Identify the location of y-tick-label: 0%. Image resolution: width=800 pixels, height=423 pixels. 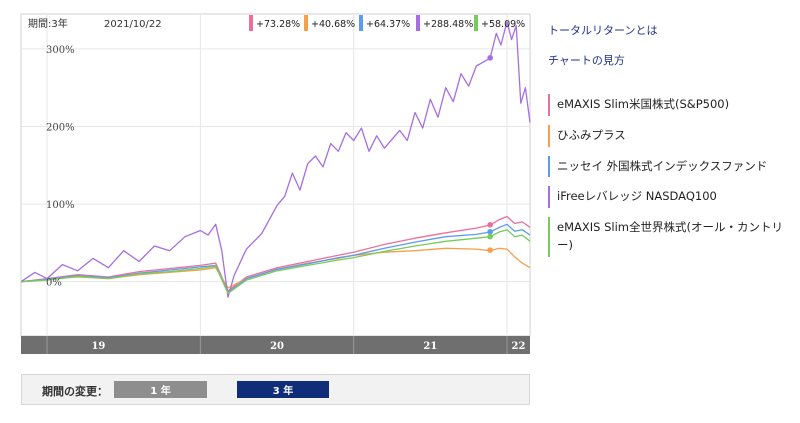
(54, 283).